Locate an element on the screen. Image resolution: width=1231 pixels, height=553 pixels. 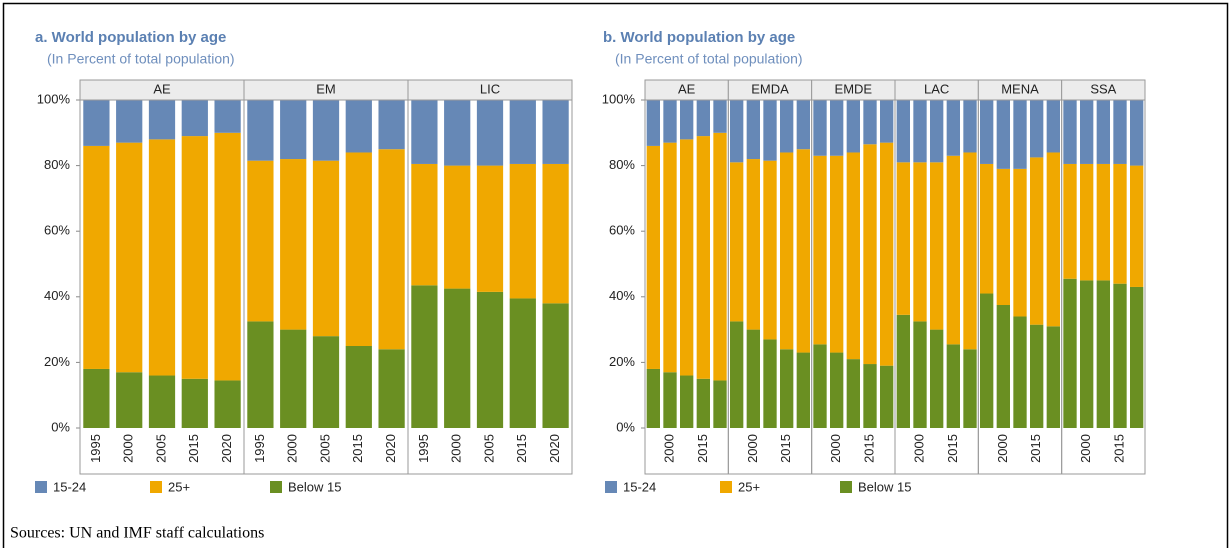
facet-panel is located at coordinates (490, 287).